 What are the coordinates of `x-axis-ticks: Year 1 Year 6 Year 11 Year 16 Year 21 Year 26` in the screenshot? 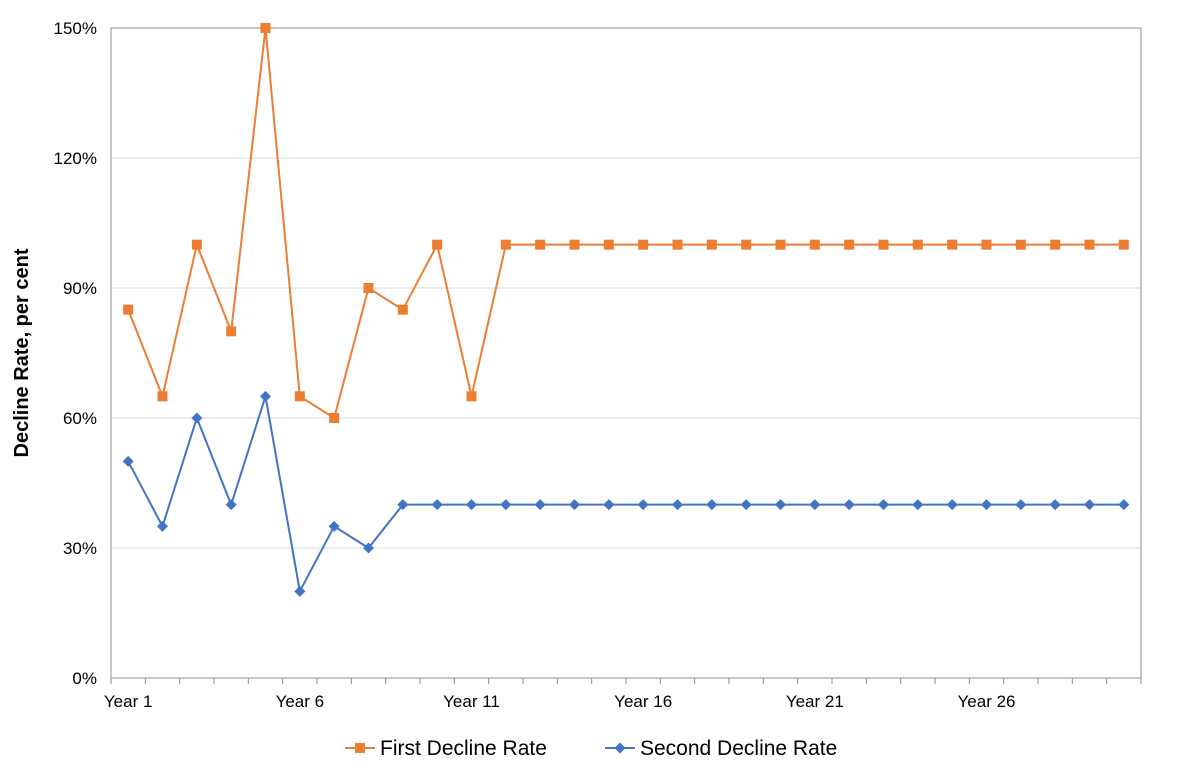 It's located at (623, 694).